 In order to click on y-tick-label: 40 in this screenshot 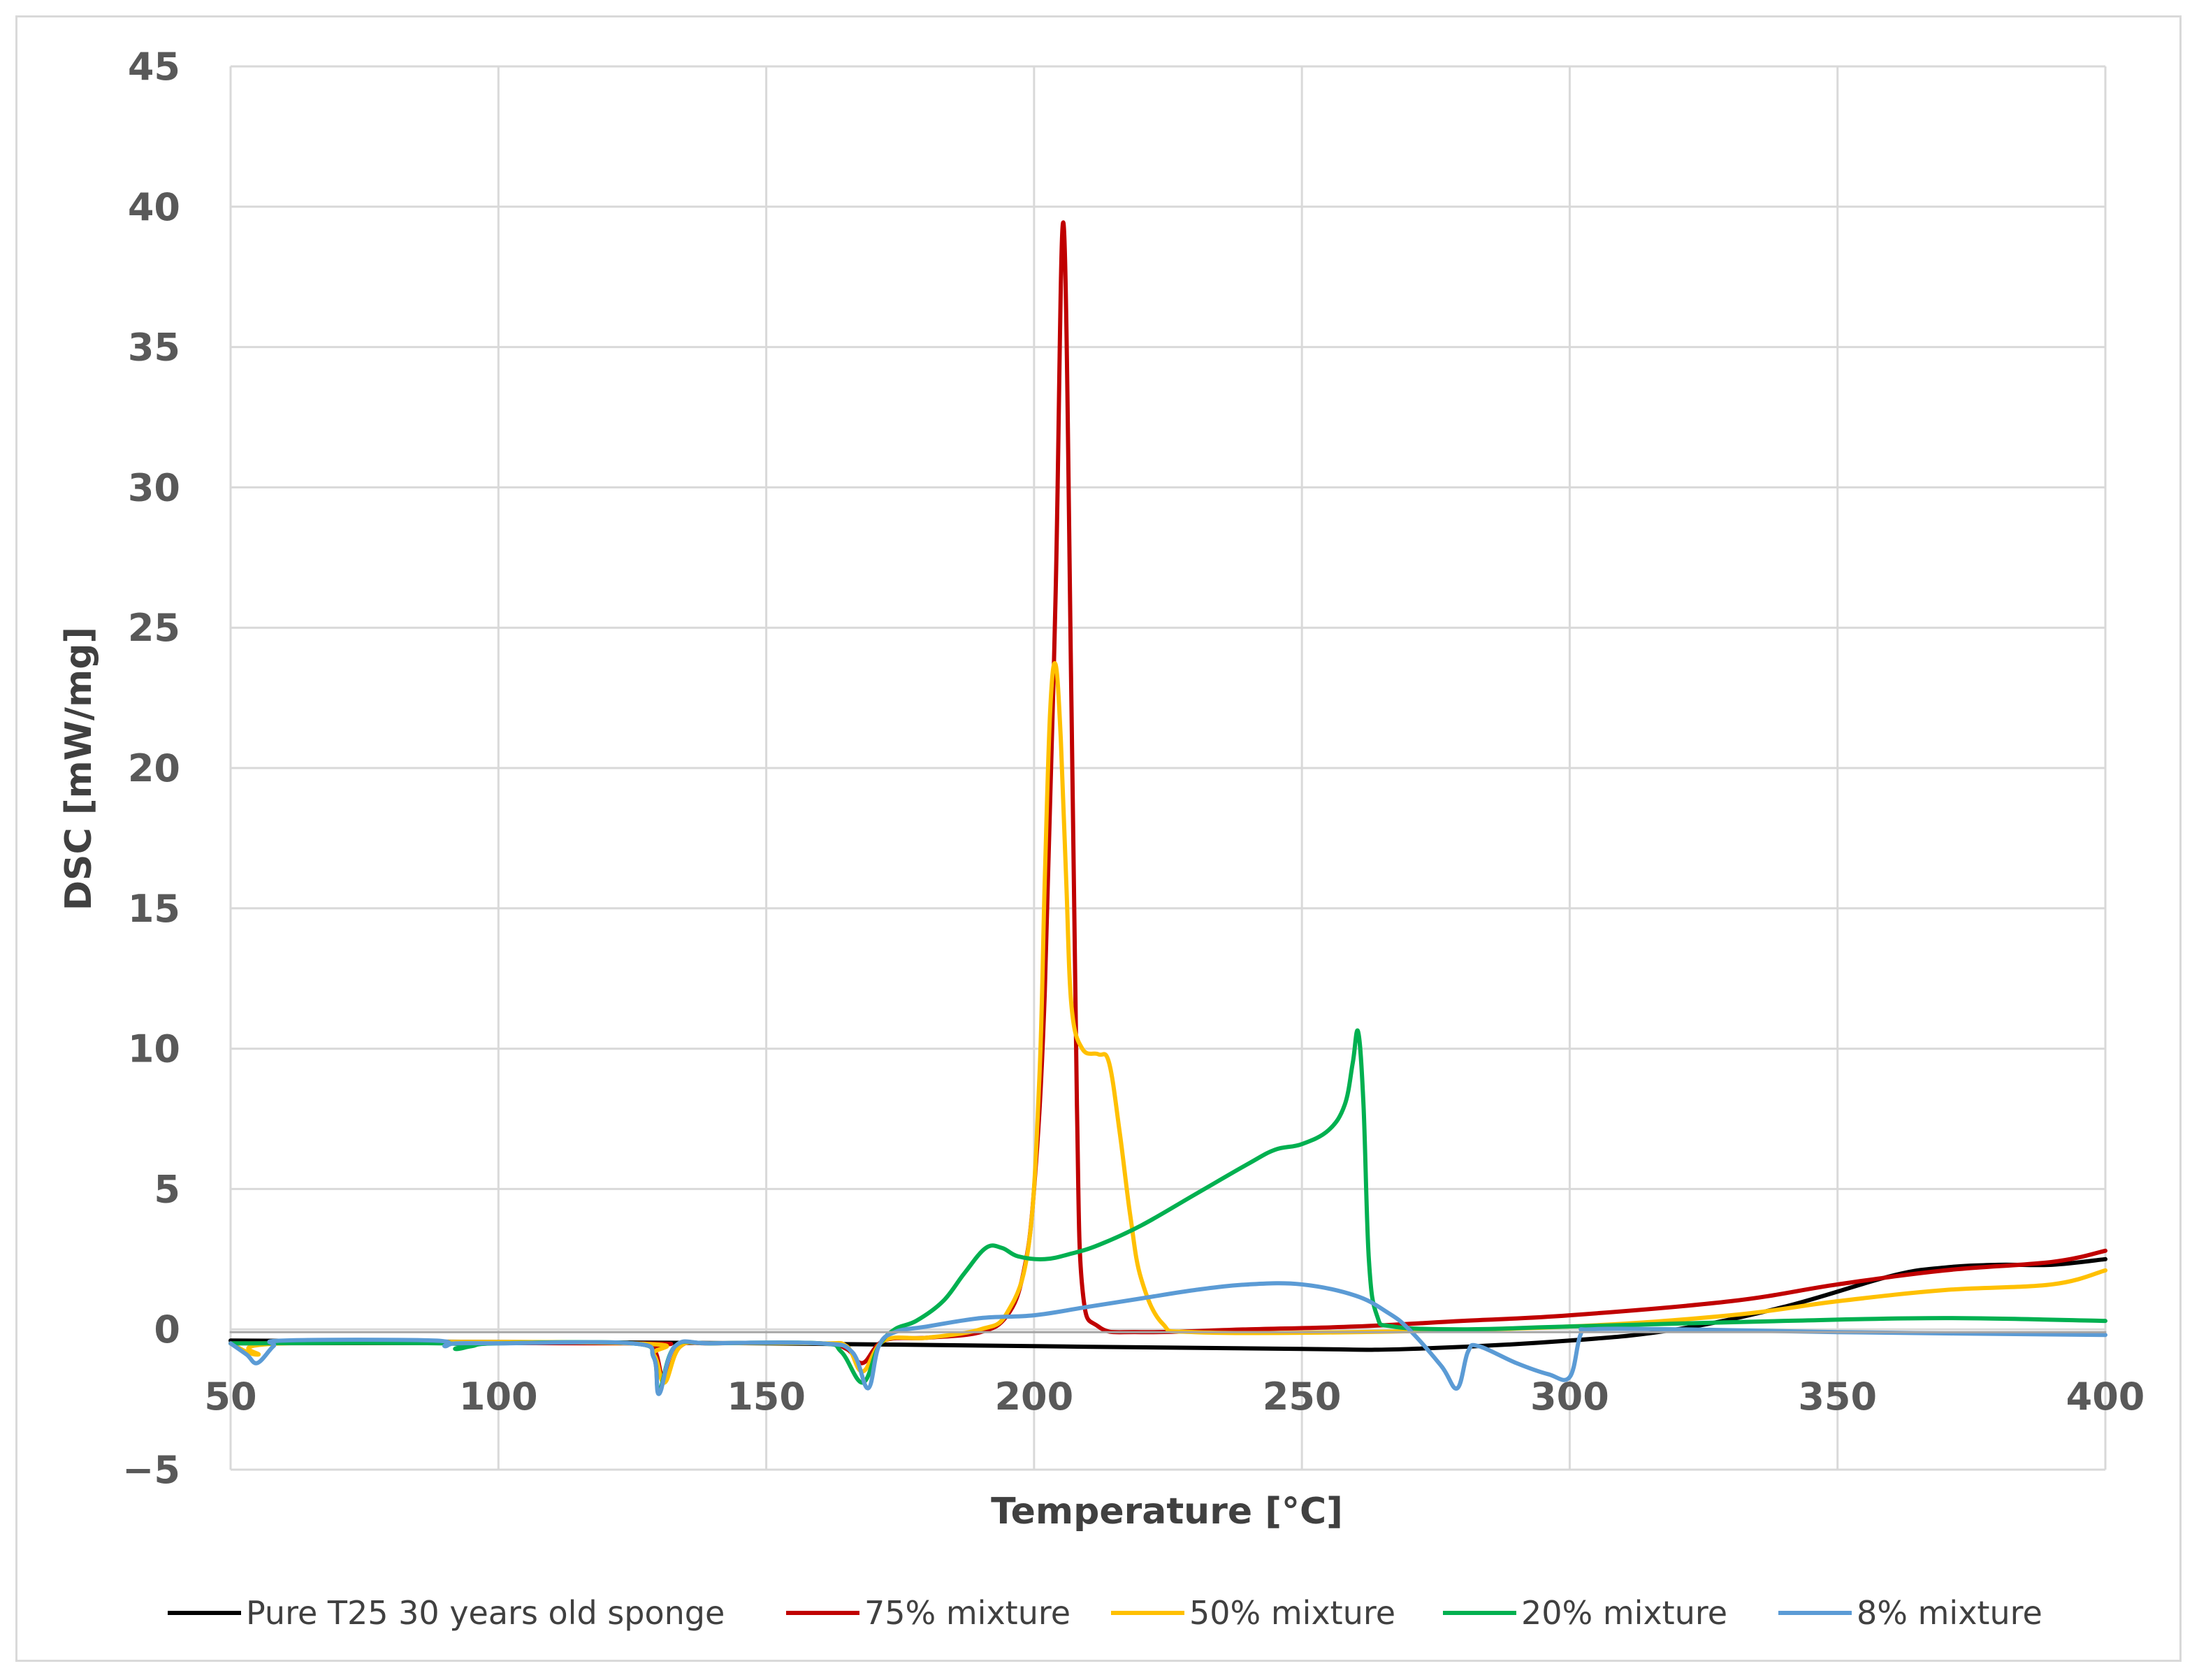, I will do `click(154, 207)`.